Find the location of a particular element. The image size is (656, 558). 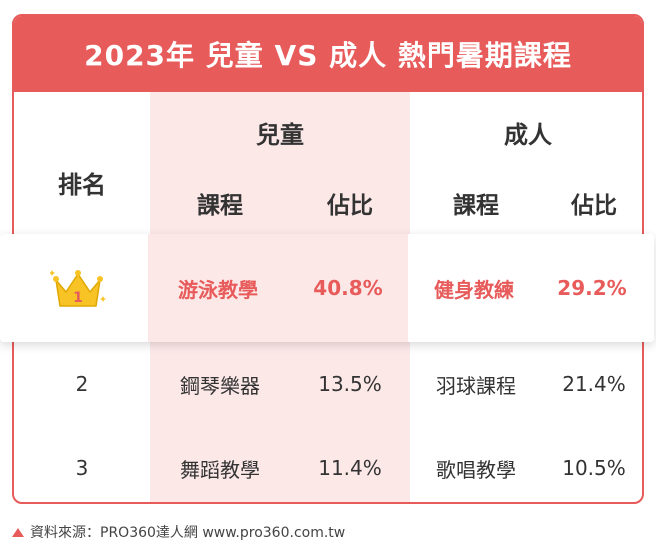

adult-course-3: 歌唱教學 is located at coordinates (476, 469).